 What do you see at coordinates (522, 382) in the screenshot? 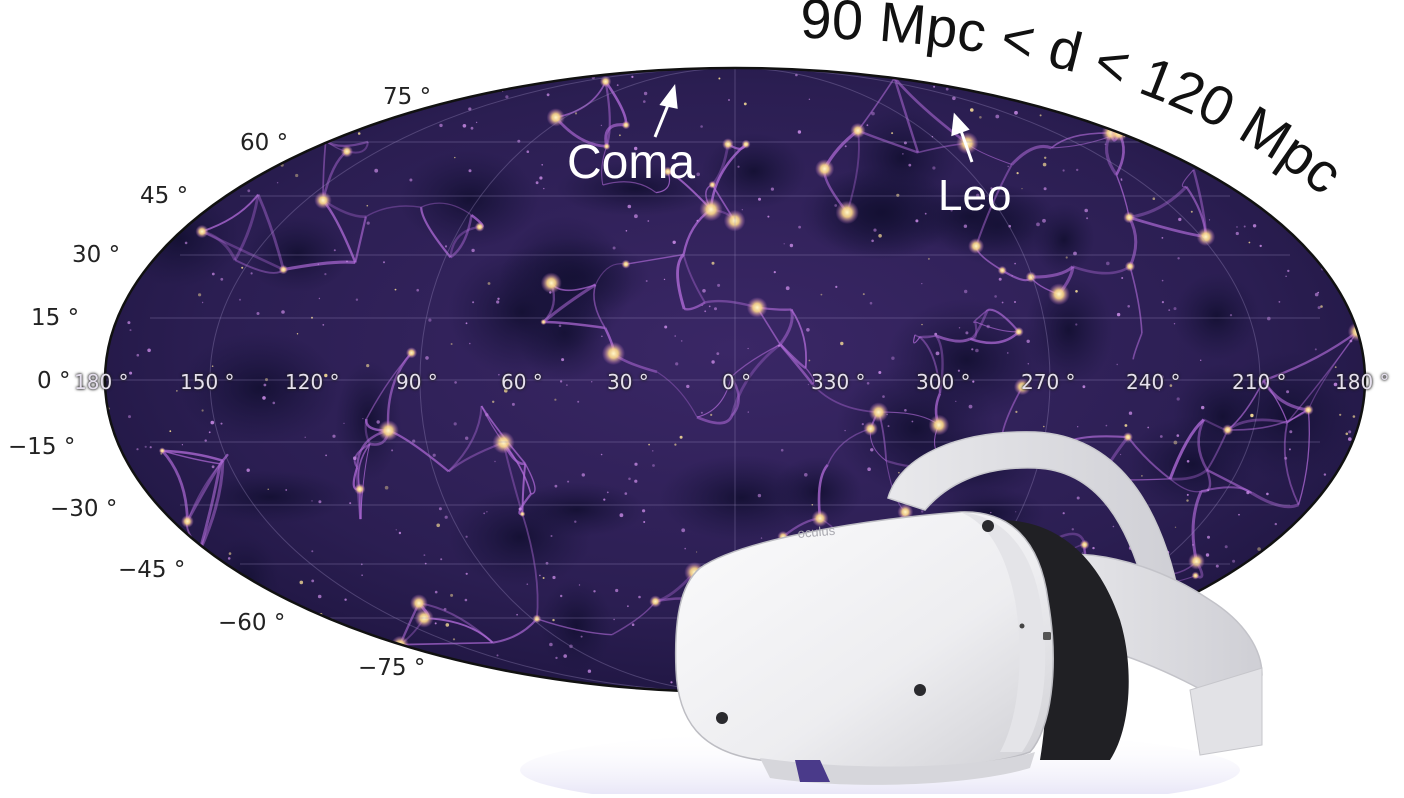
I see `lon-label-60: 60 °` at bounding box center [522, 382].